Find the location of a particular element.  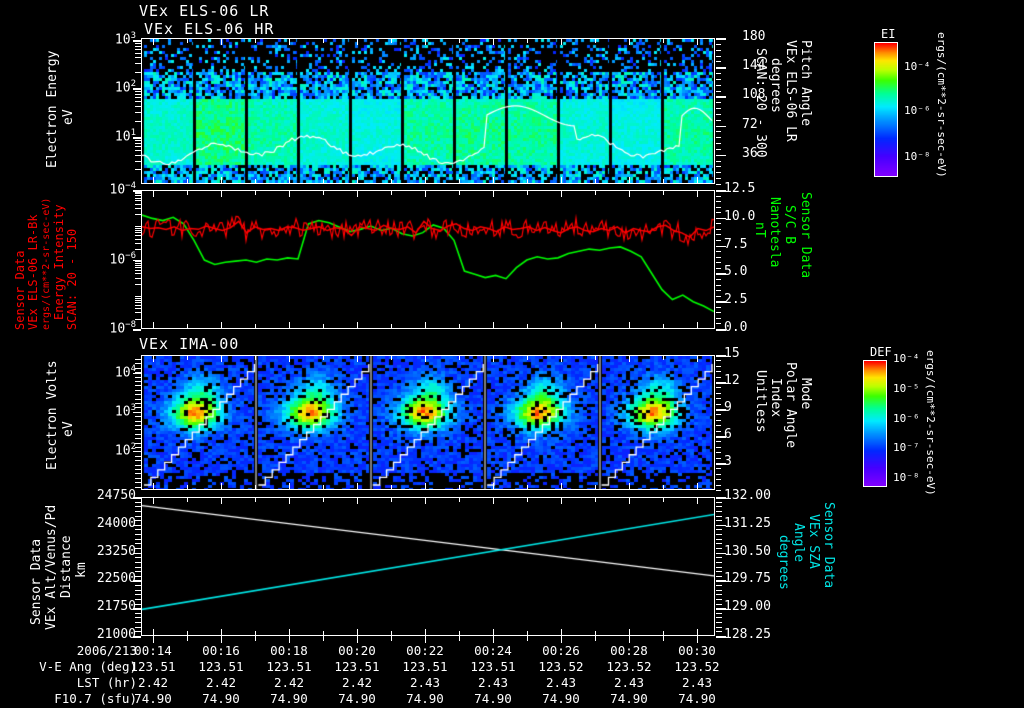

panel3-colorbar-tick-2: 10⁻⁶ is located at coordinates (906, 418).